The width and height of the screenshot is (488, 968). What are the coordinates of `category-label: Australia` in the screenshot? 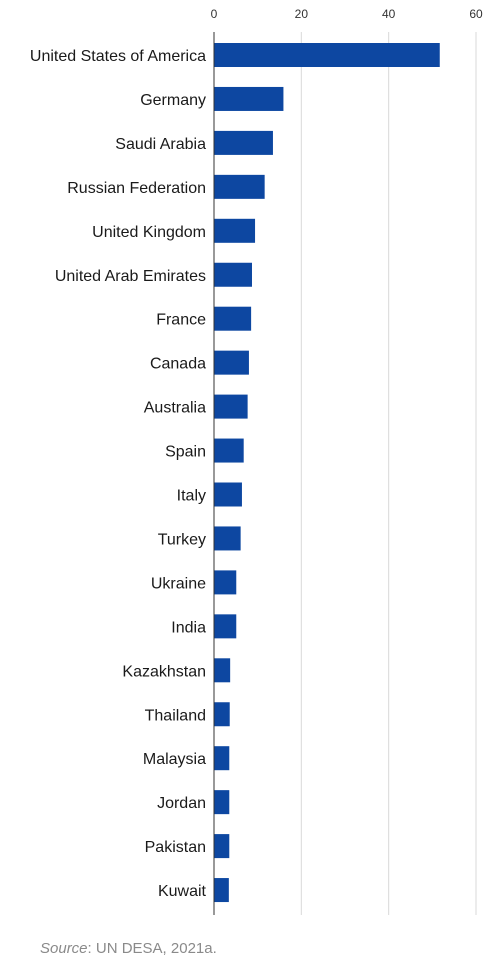 It's located at (175, 408).